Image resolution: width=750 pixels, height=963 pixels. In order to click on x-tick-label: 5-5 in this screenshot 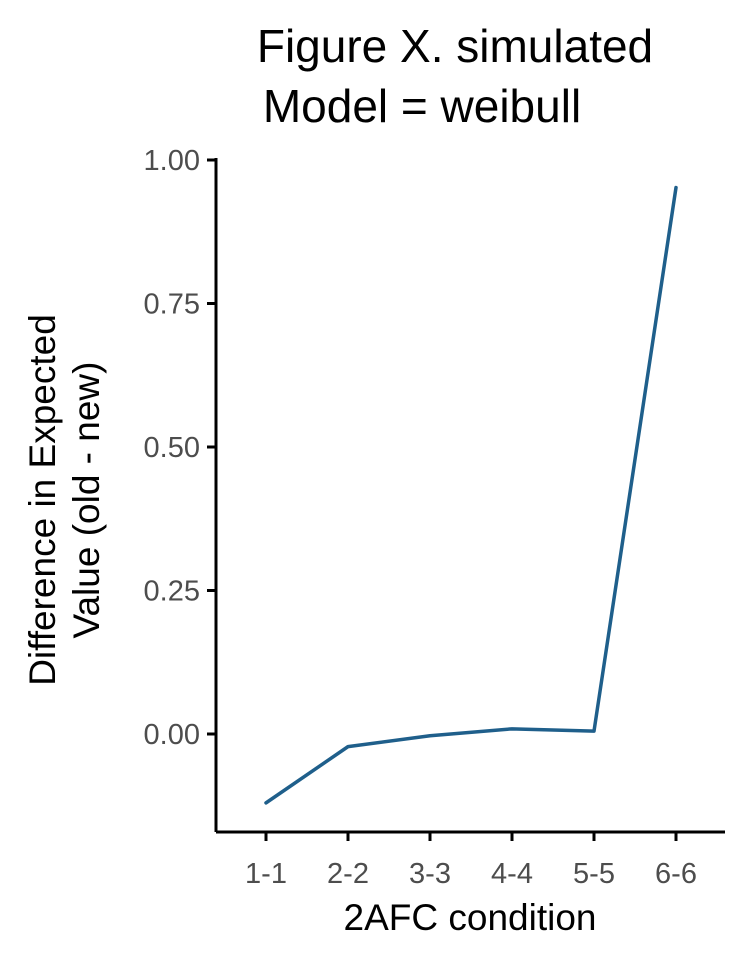, I will do `click(594, 874)`.